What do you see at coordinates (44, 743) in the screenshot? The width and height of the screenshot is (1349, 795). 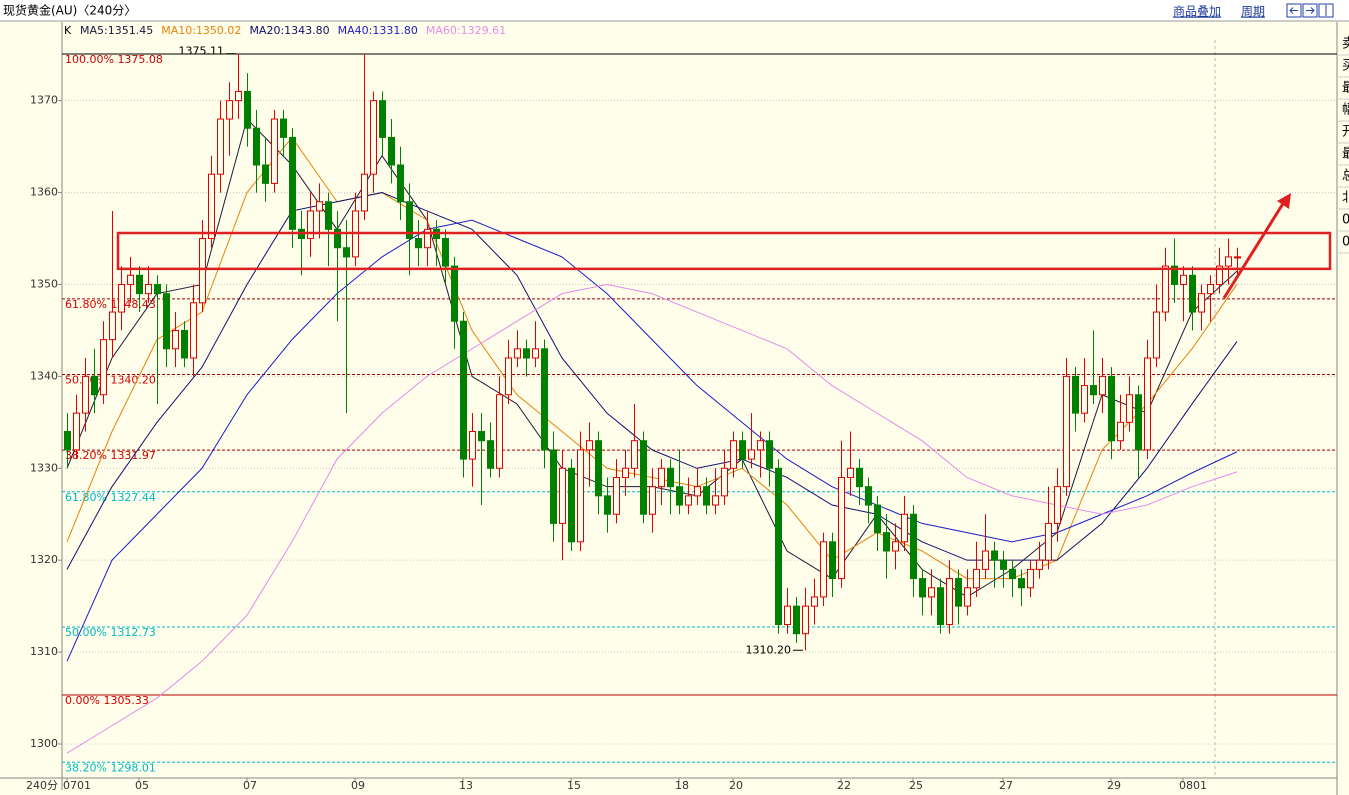 I see `y-tick-label: 1300` at bounding box center [44, 743].